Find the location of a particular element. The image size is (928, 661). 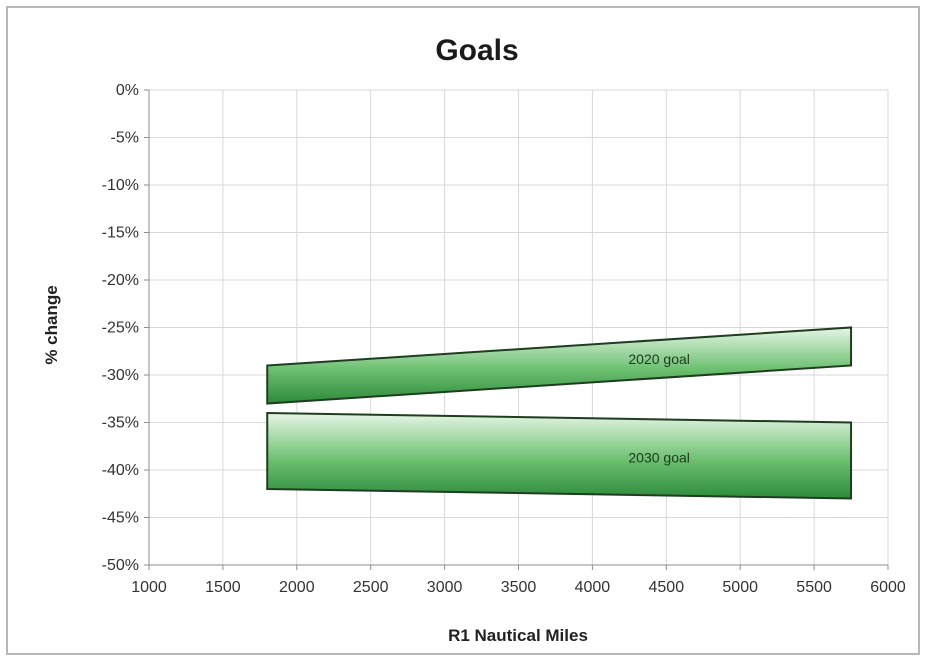

goal-band-label-1: 2020 goal is located at coordinates (659, 359).